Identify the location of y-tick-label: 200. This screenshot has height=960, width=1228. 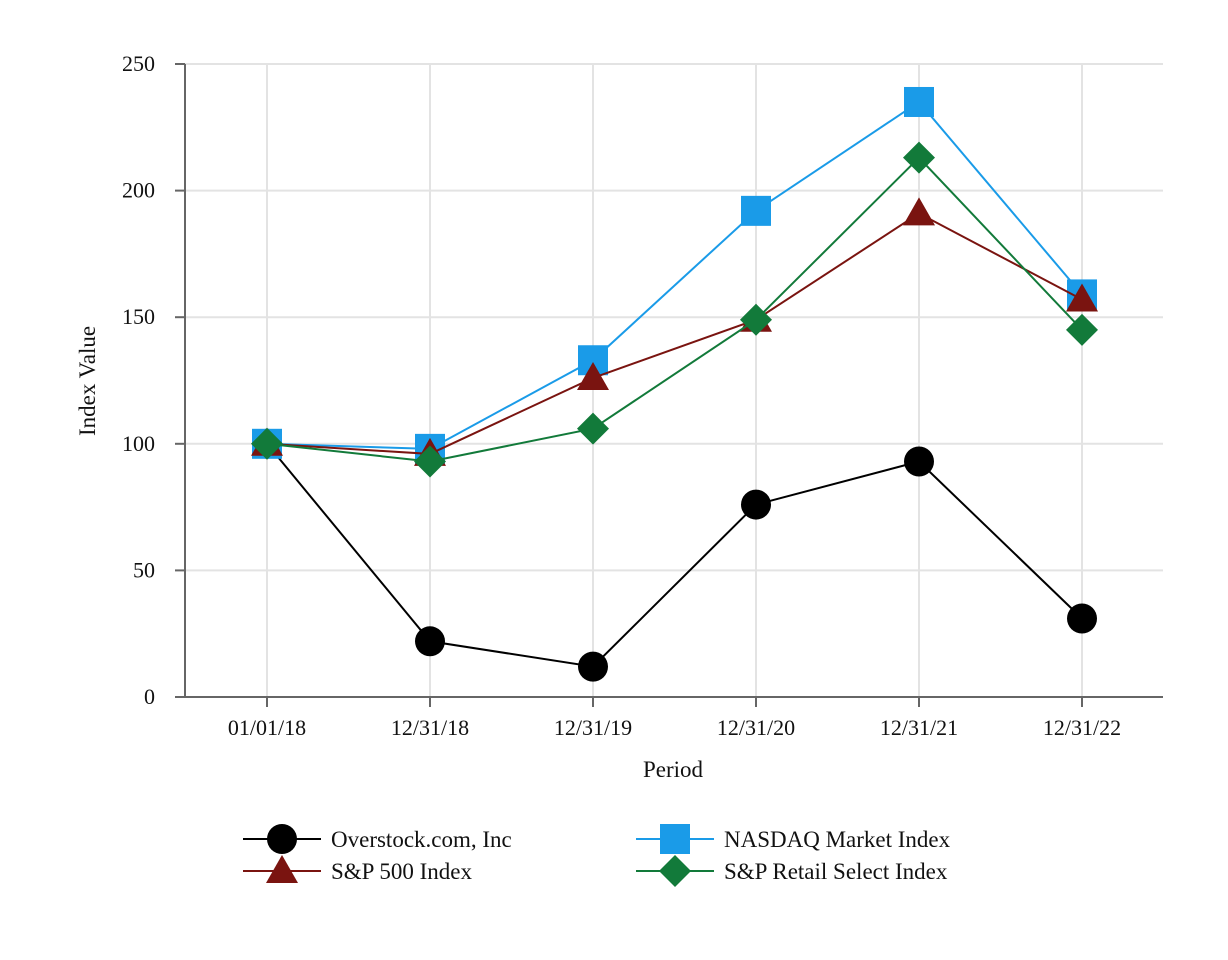
(138, 190).